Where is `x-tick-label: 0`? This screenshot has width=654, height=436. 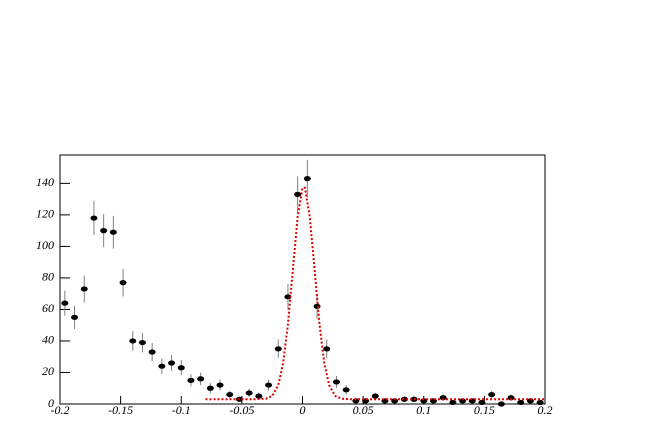
x-tick-label: 0 is located at coordinates (303, 410).